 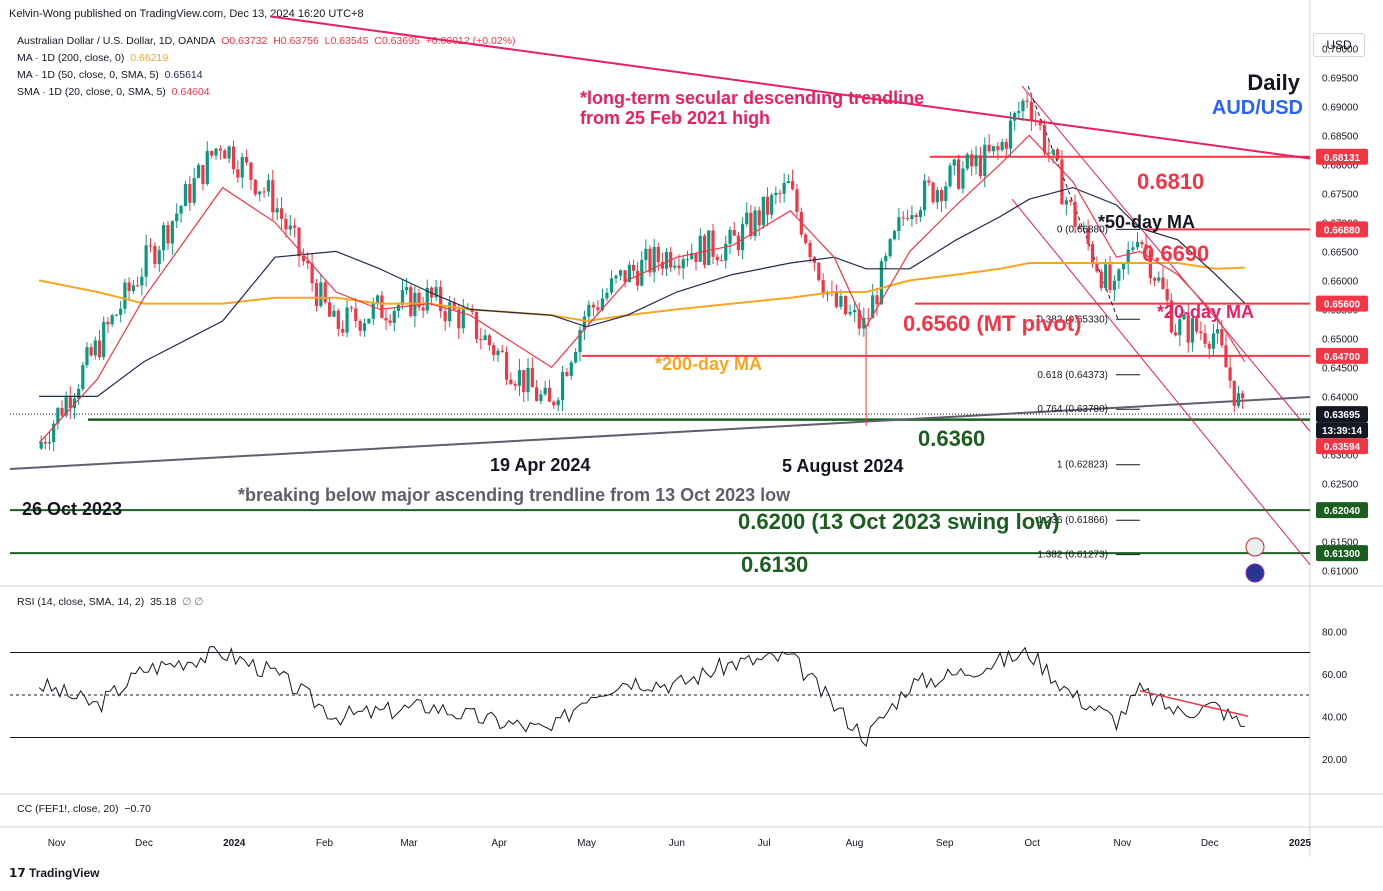 I want to click on price-tag-label: 0.66880, so click(x=1342, y=230).